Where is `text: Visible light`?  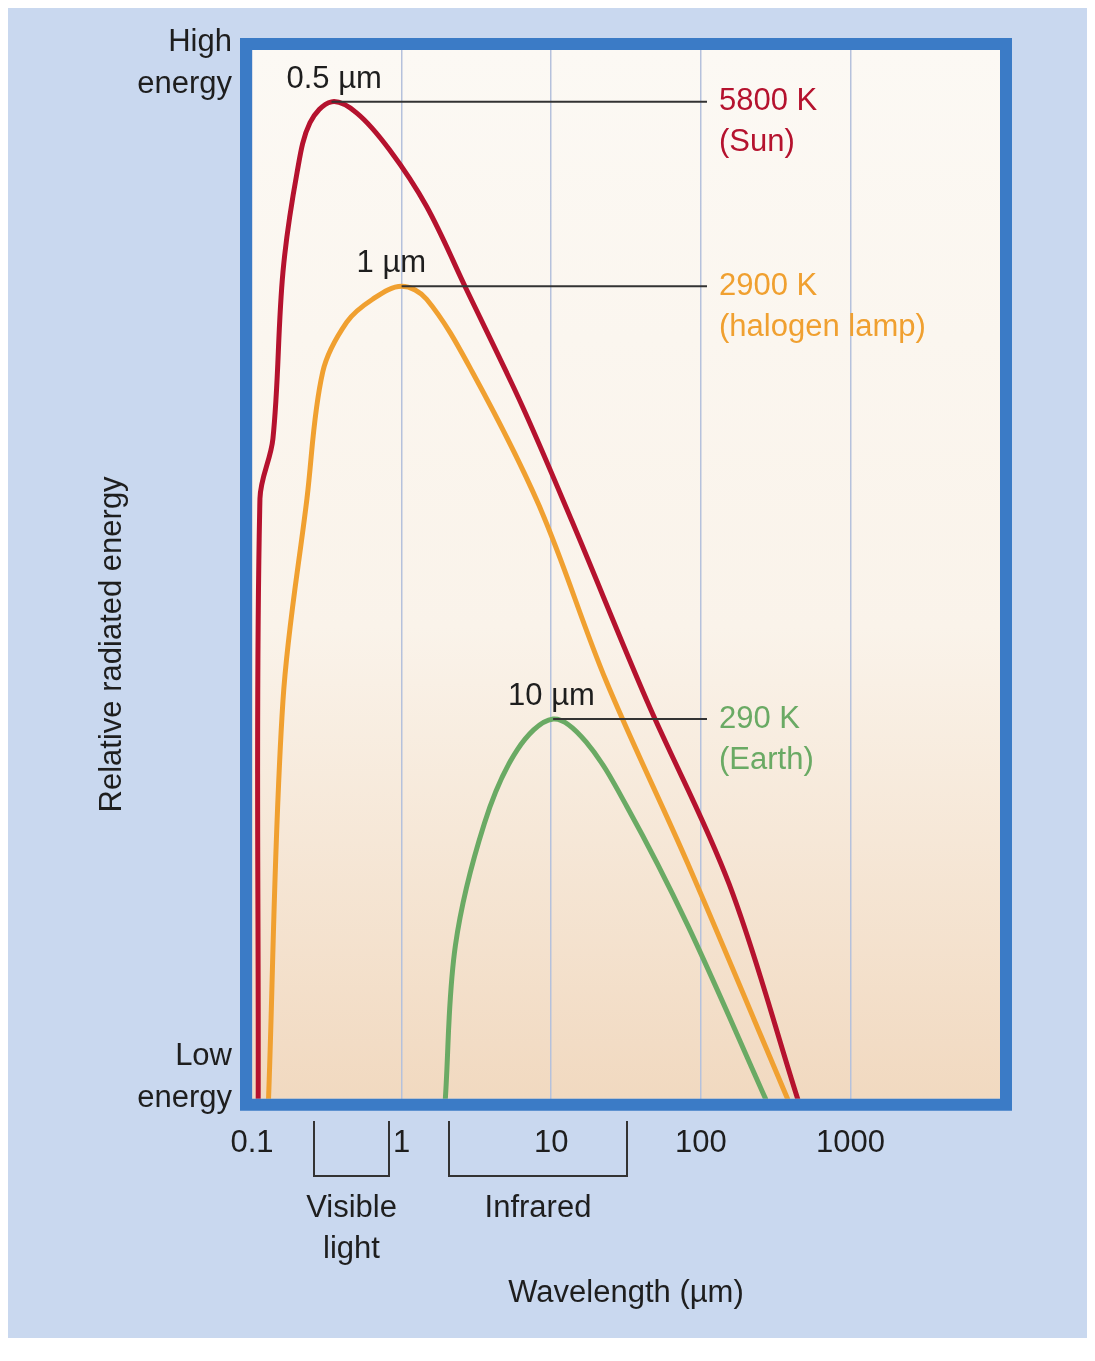
text: Visible light is located at coordinates (351, 1227).